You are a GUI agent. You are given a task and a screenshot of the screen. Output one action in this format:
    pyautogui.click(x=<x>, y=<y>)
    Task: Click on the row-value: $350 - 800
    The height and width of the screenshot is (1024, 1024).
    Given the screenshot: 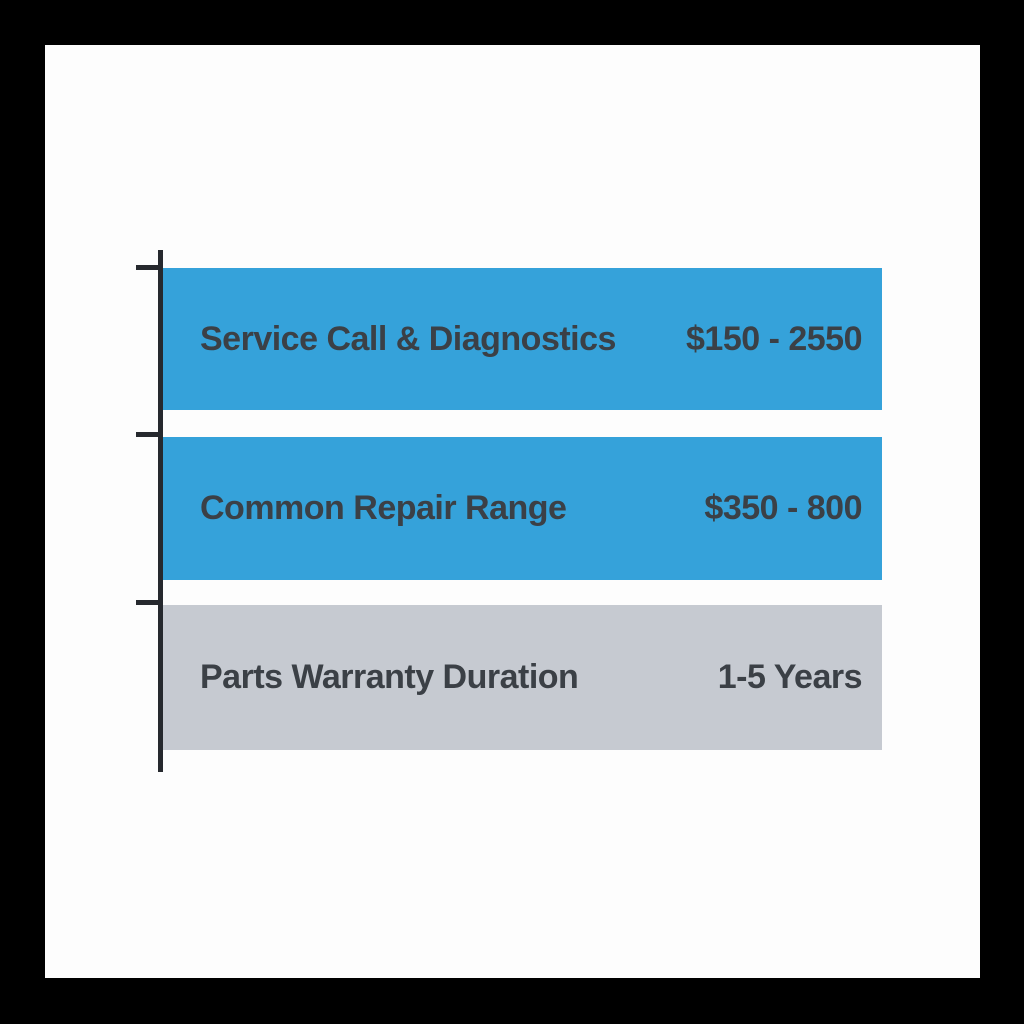 What is the action you would take?
    pyautogui.click(x=783, y=508)
    